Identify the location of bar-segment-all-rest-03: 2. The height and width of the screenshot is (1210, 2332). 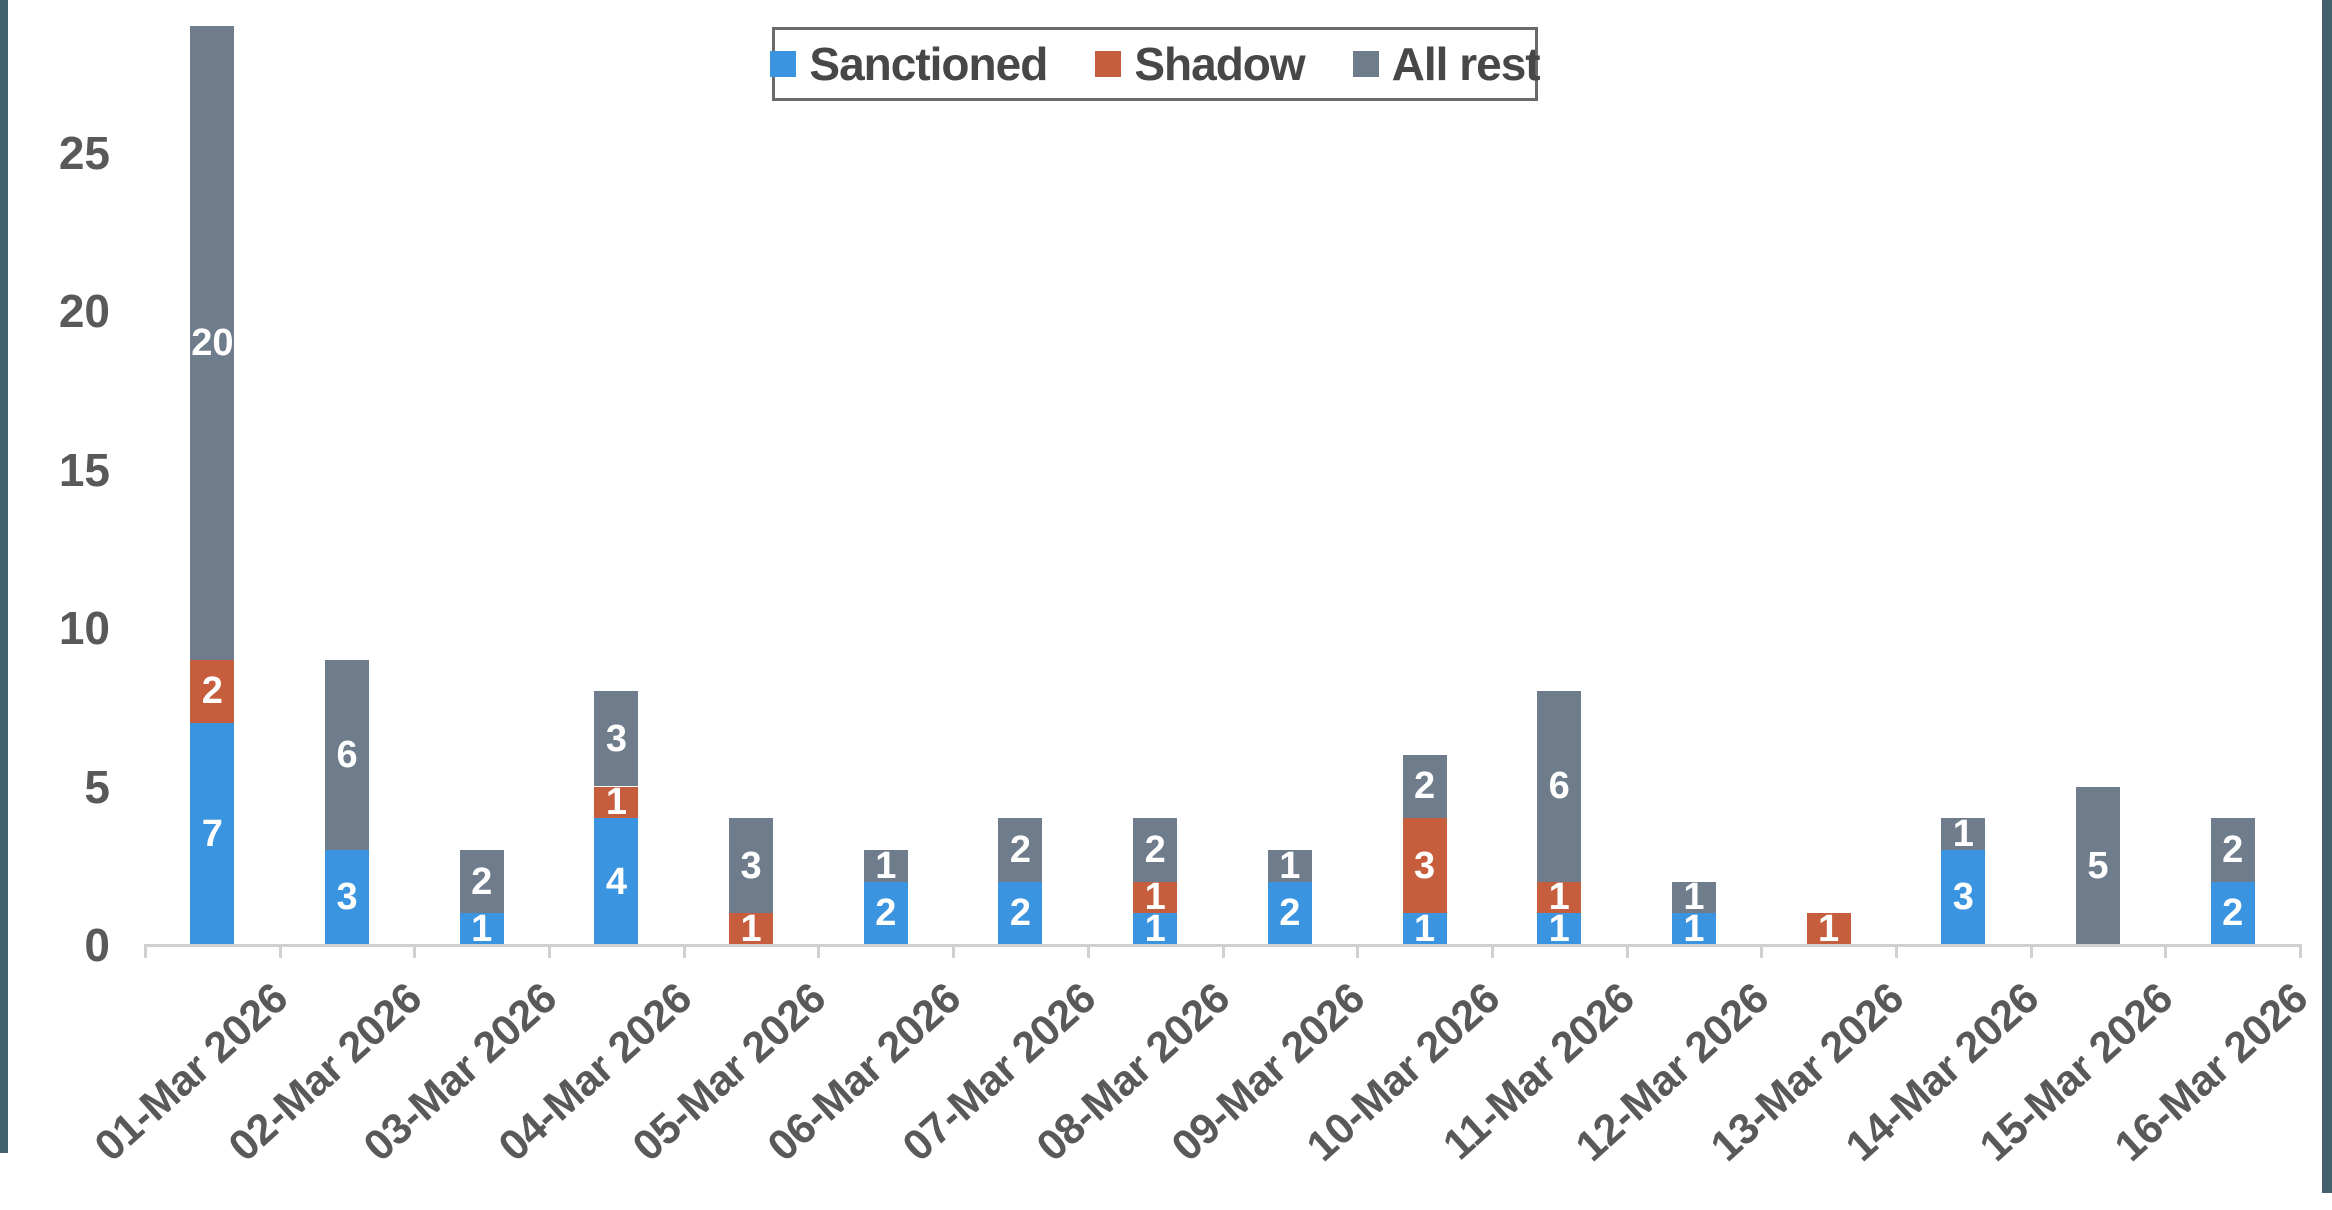
(481, 881).